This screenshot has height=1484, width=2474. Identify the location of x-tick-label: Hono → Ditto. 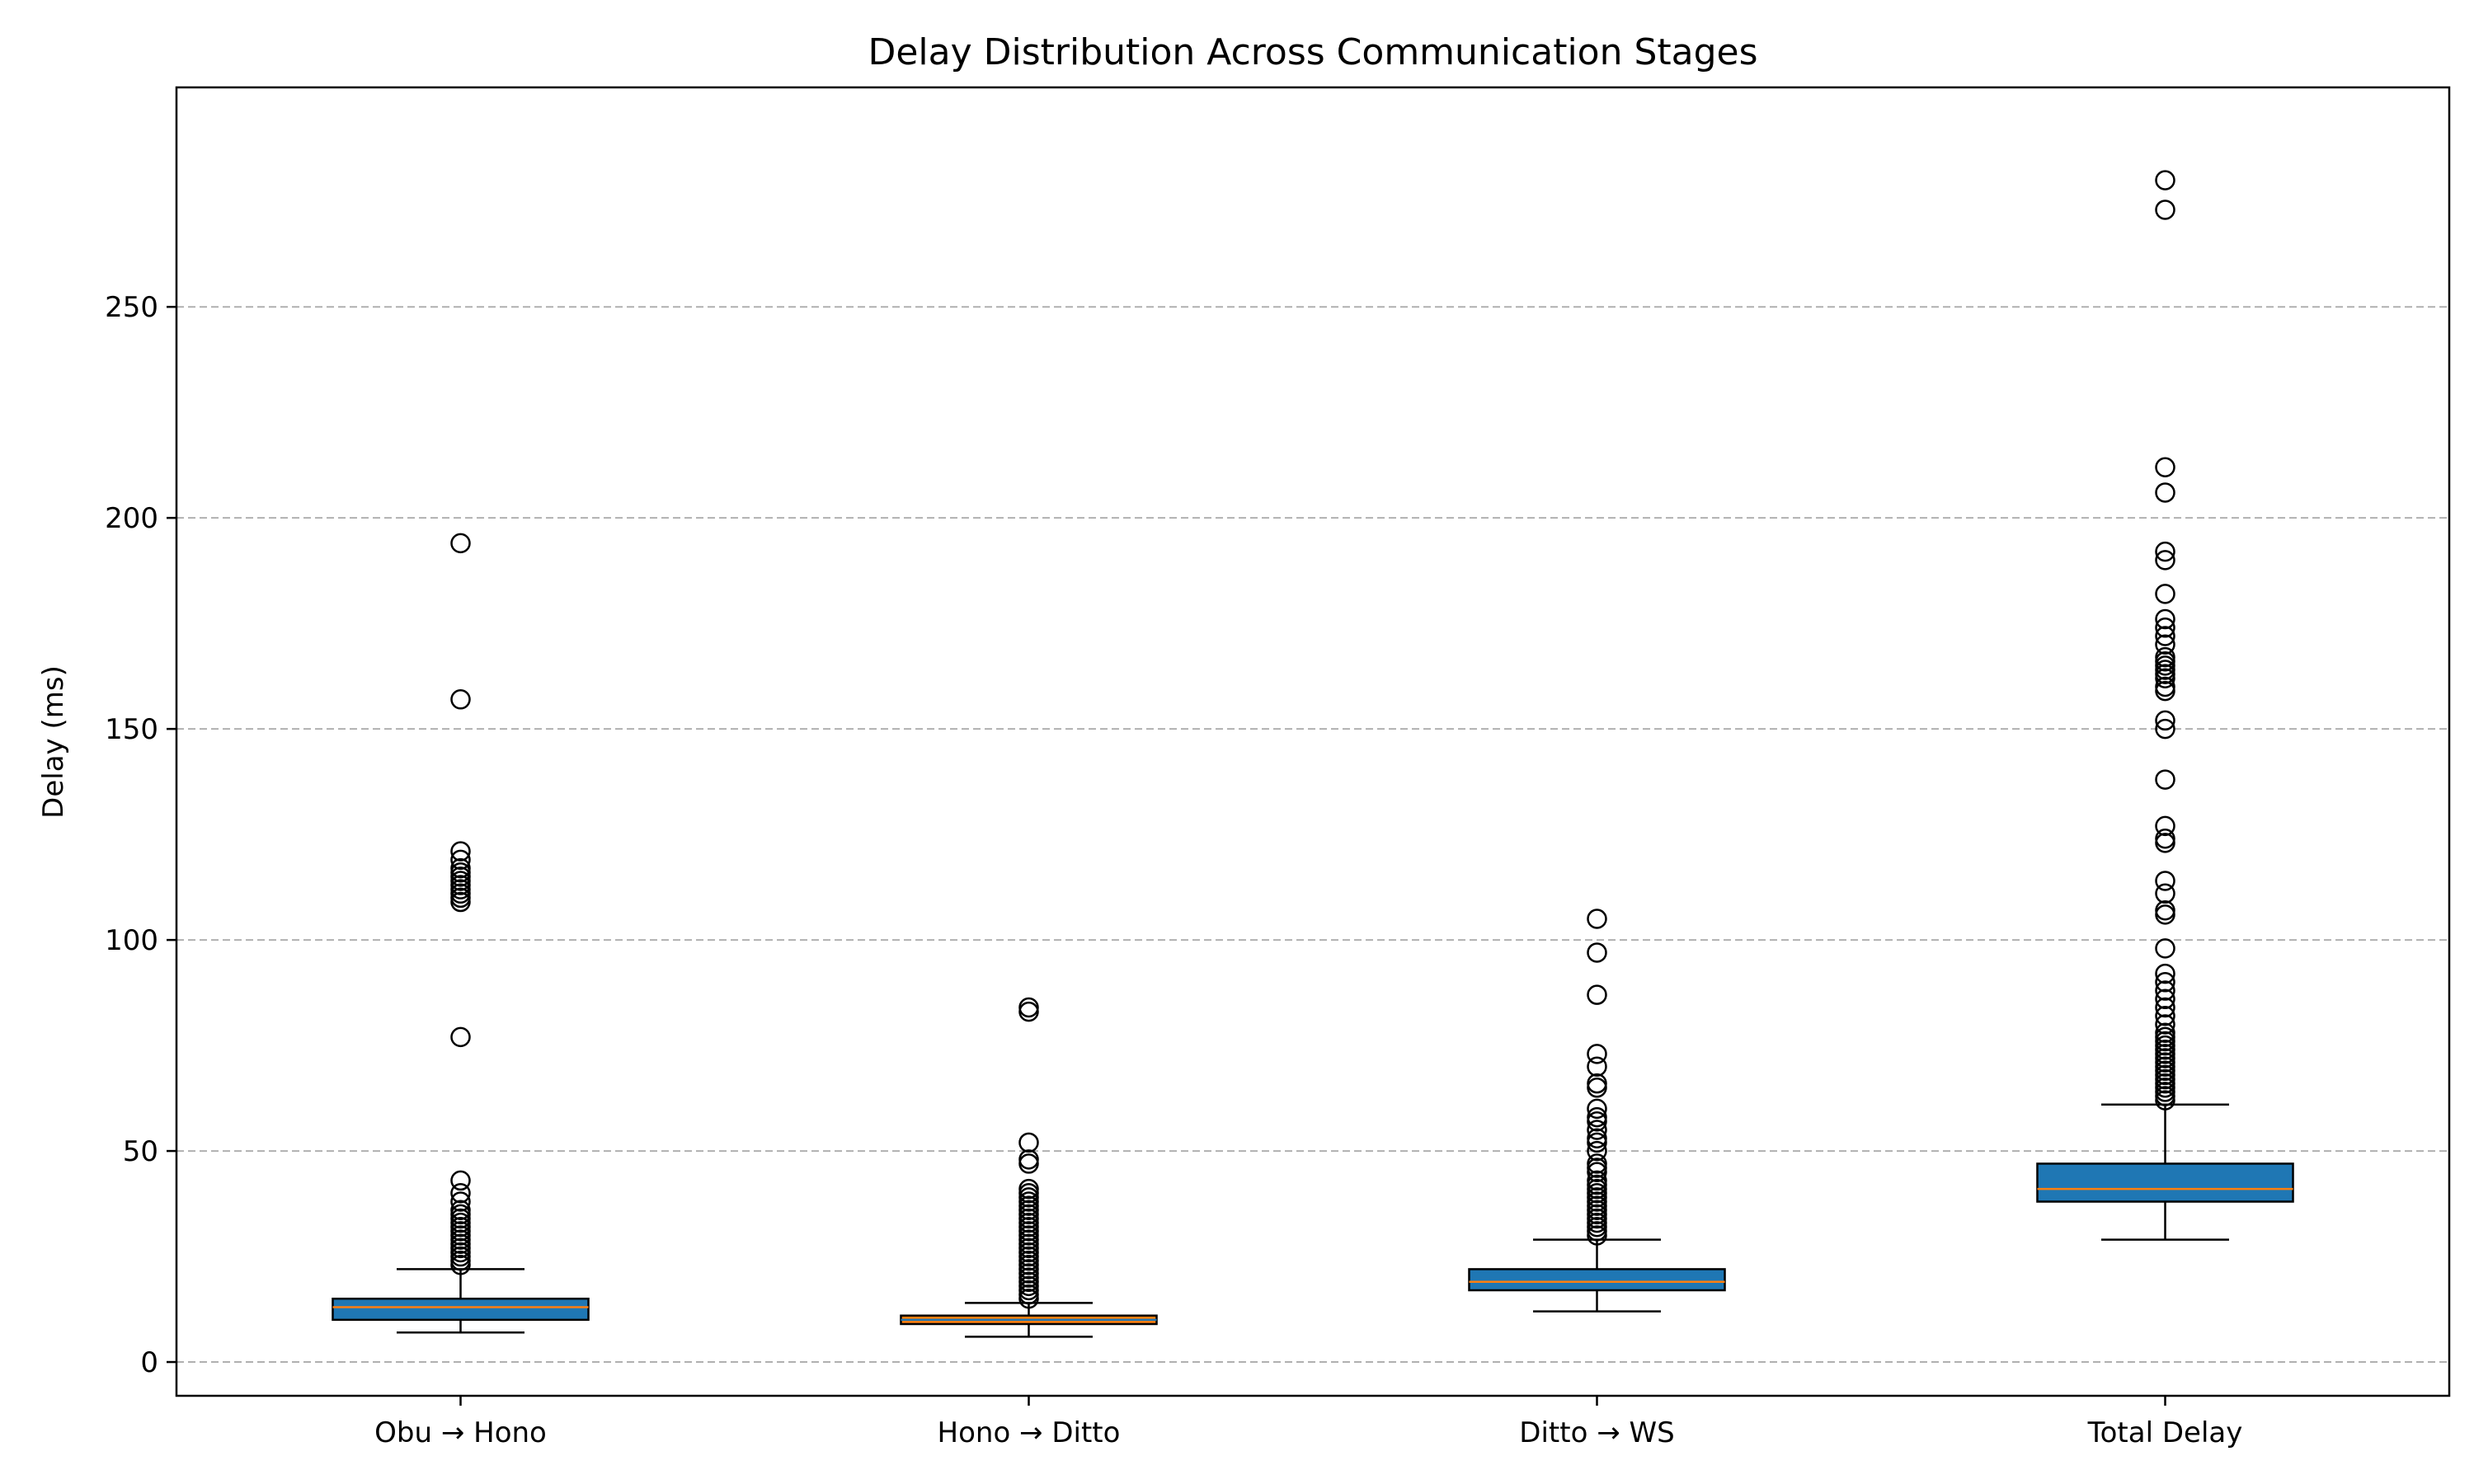
(1029, 1432).